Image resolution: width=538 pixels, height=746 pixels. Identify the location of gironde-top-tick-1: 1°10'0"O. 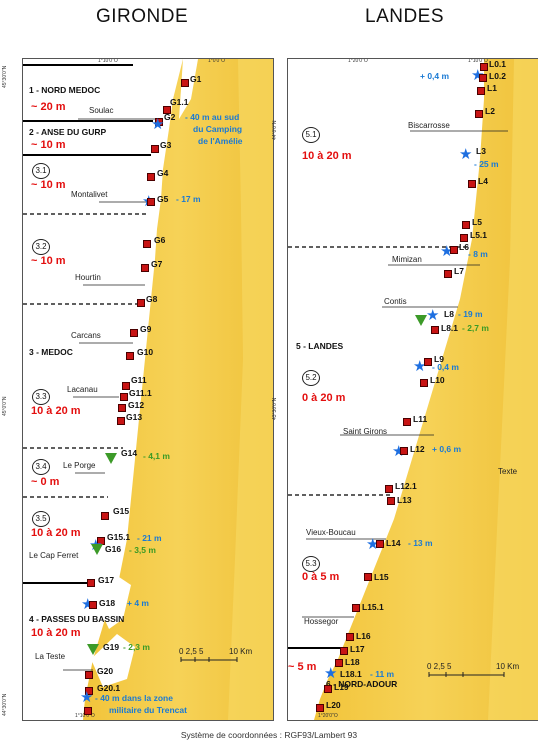
(108, 61).